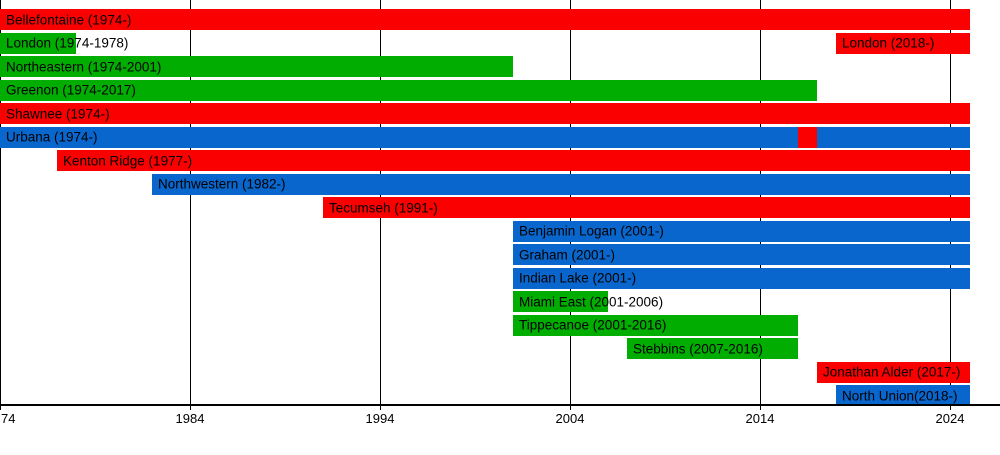 The width and height of the screenshot is (1000, 455). What do you see at coordinates (52, 137) in the screenshot?
I see `bar-label: Urbana (1974-)` at bounding box center [52, 137].